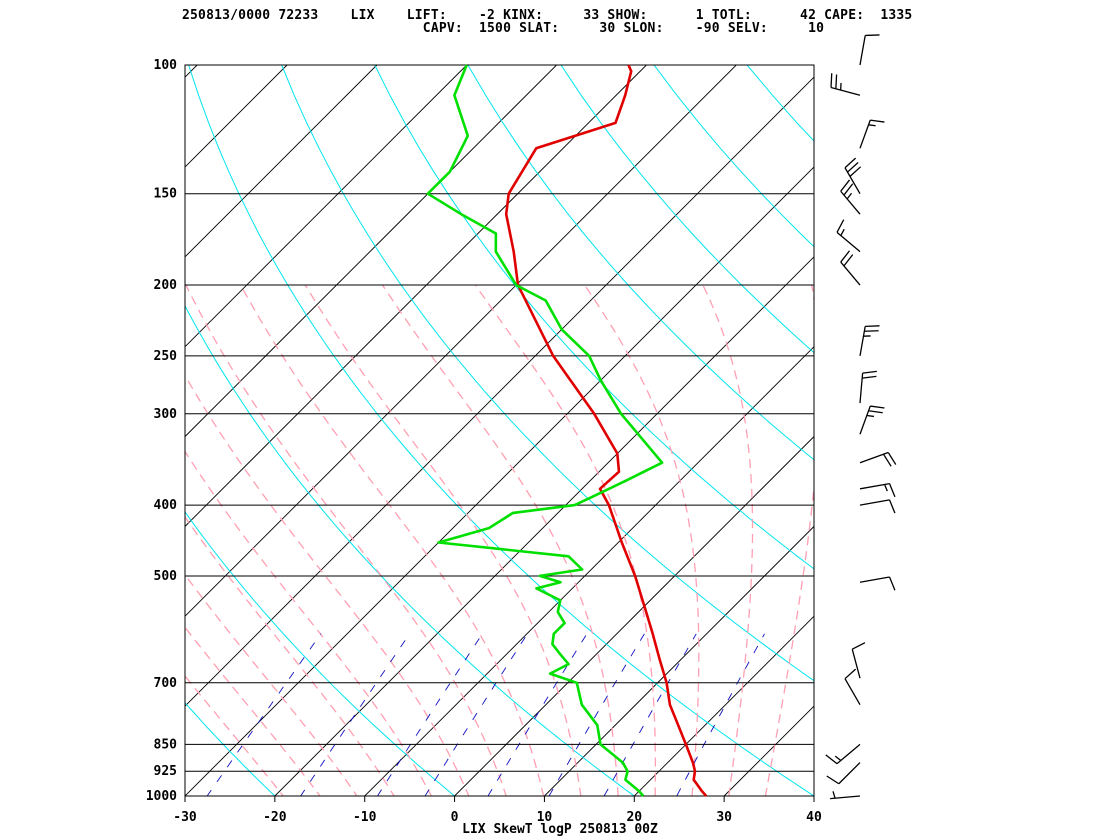 This screenshot has width=1120, height=840. Describe the element at coordinates (166, 356) in the screenshot. I see `y-tick-label: 250` at that location.